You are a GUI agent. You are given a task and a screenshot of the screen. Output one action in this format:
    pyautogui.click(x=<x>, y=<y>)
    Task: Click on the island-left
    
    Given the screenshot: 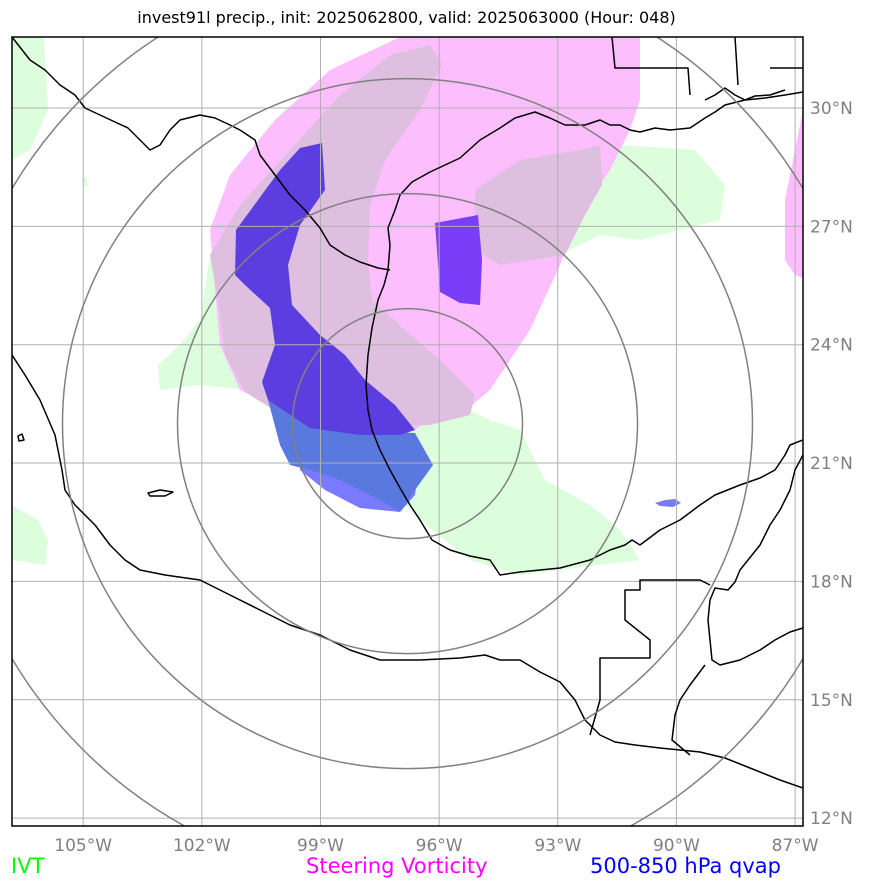 What is the action you would take?
    pyautogui.click(x=21, y=437)
    